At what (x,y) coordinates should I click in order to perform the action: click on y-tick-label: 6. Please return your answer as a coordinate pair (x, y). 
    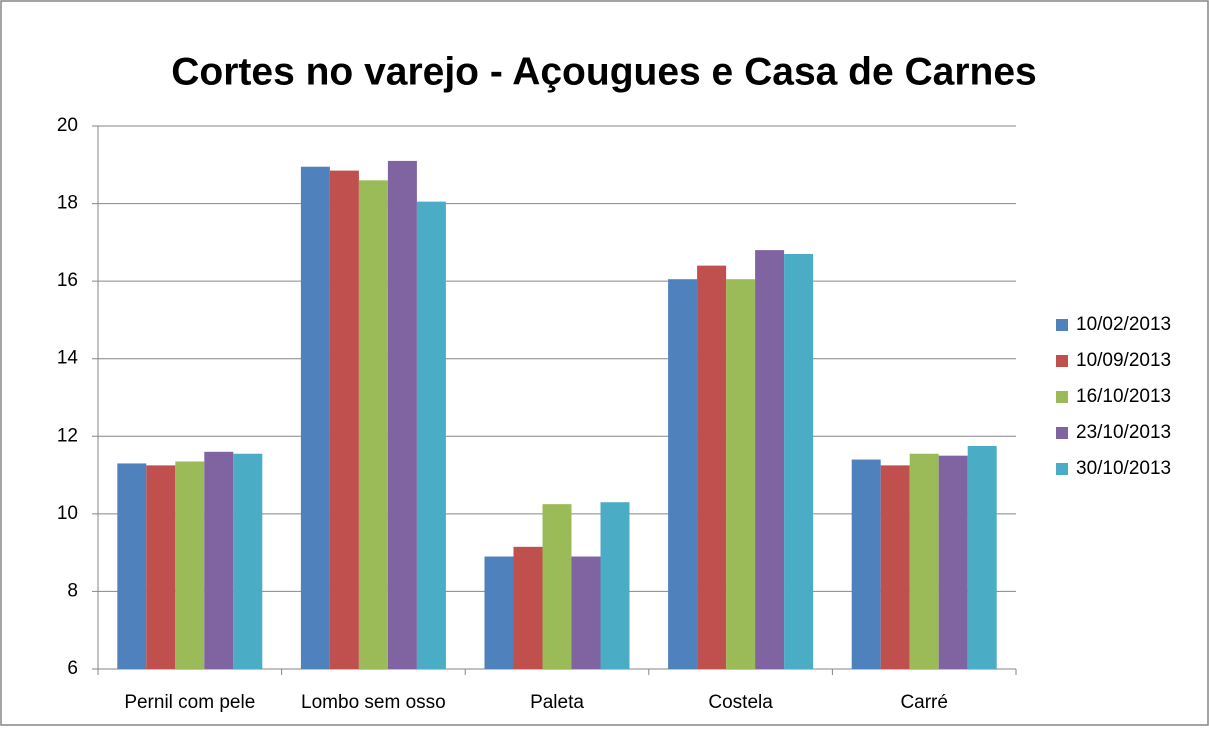
    Looking at the image, I should click on (72, 668).